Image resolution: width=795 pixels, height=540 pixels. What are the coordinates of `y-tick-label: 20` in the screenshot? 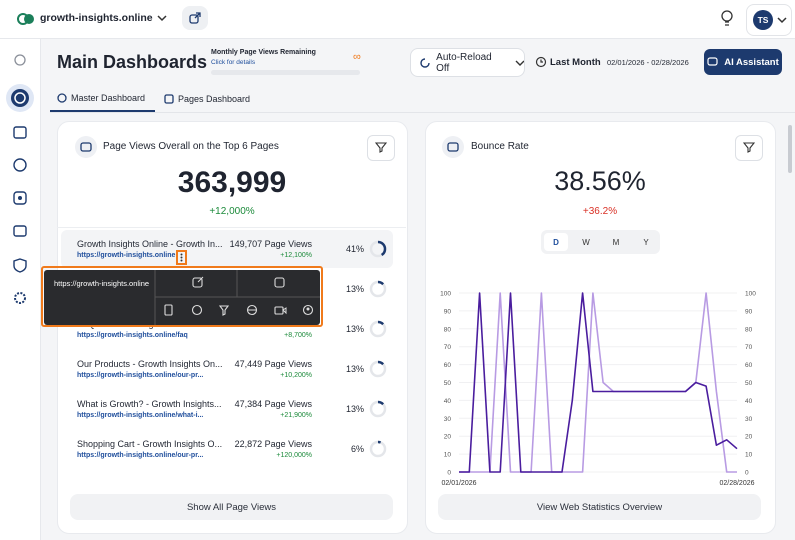 It's located at (448, 437).